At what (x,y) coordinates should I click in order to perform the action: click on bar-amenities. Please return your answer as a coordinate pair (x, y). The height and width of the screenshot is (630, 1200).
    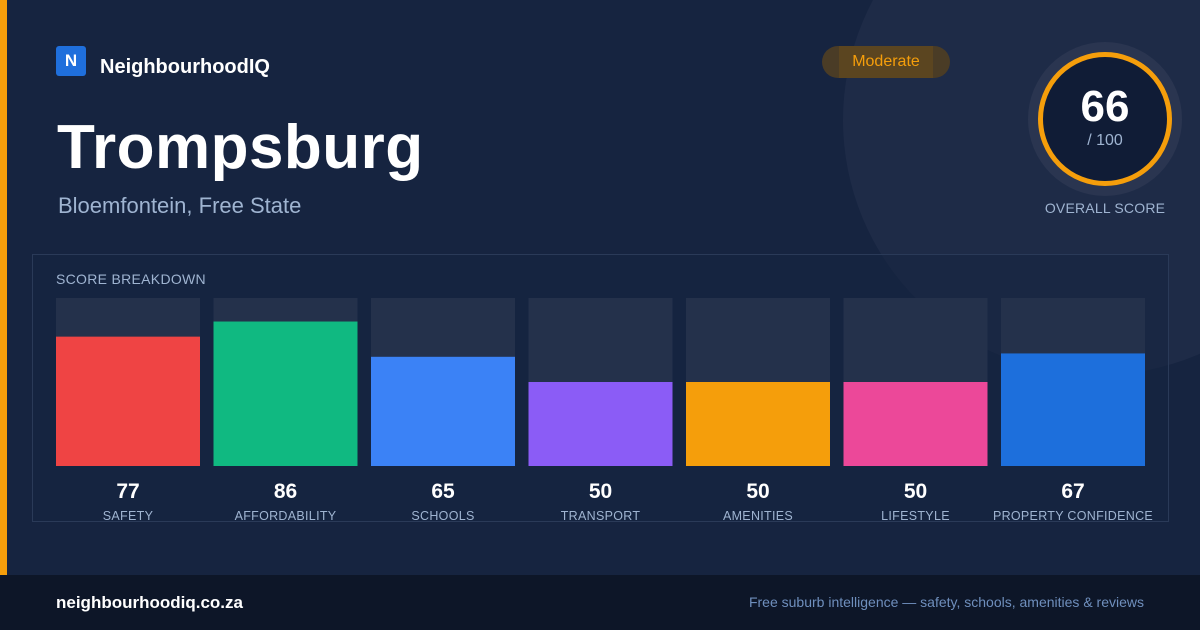
    Looking at the image, I should click on (758, 424).